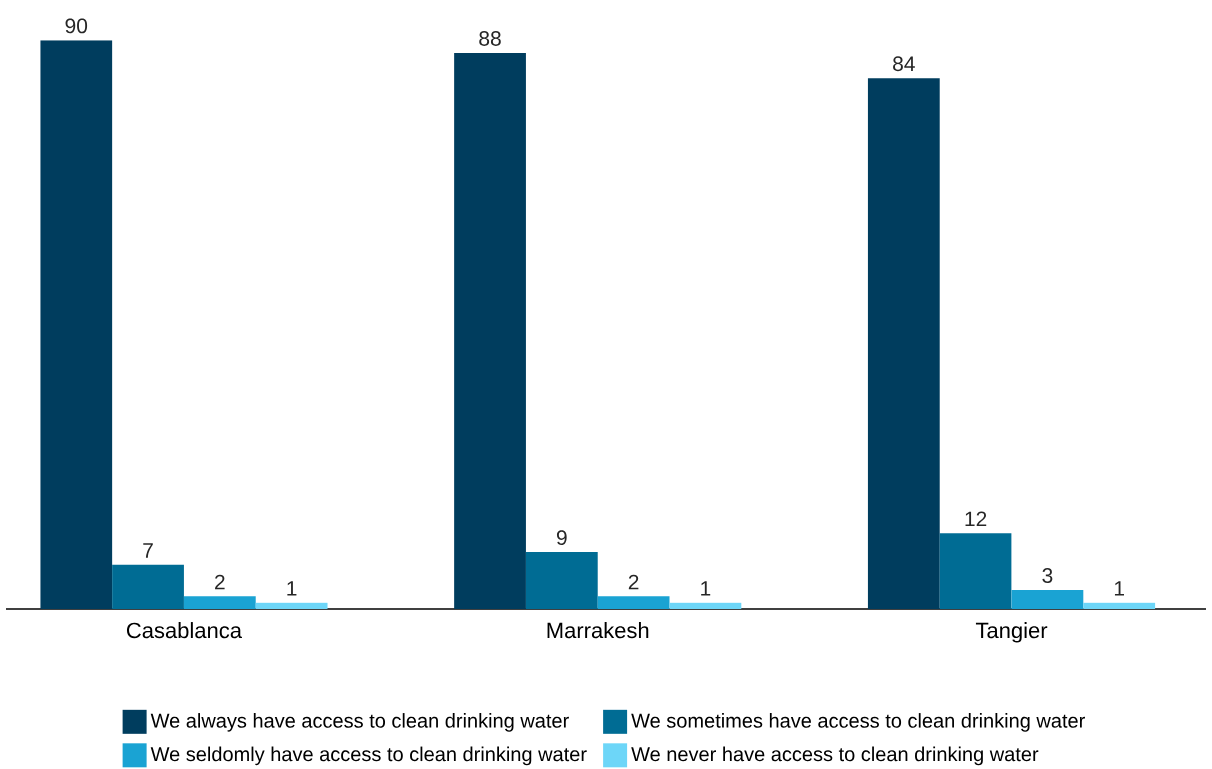  I want to click on data-label: 90, so click(76, 26).